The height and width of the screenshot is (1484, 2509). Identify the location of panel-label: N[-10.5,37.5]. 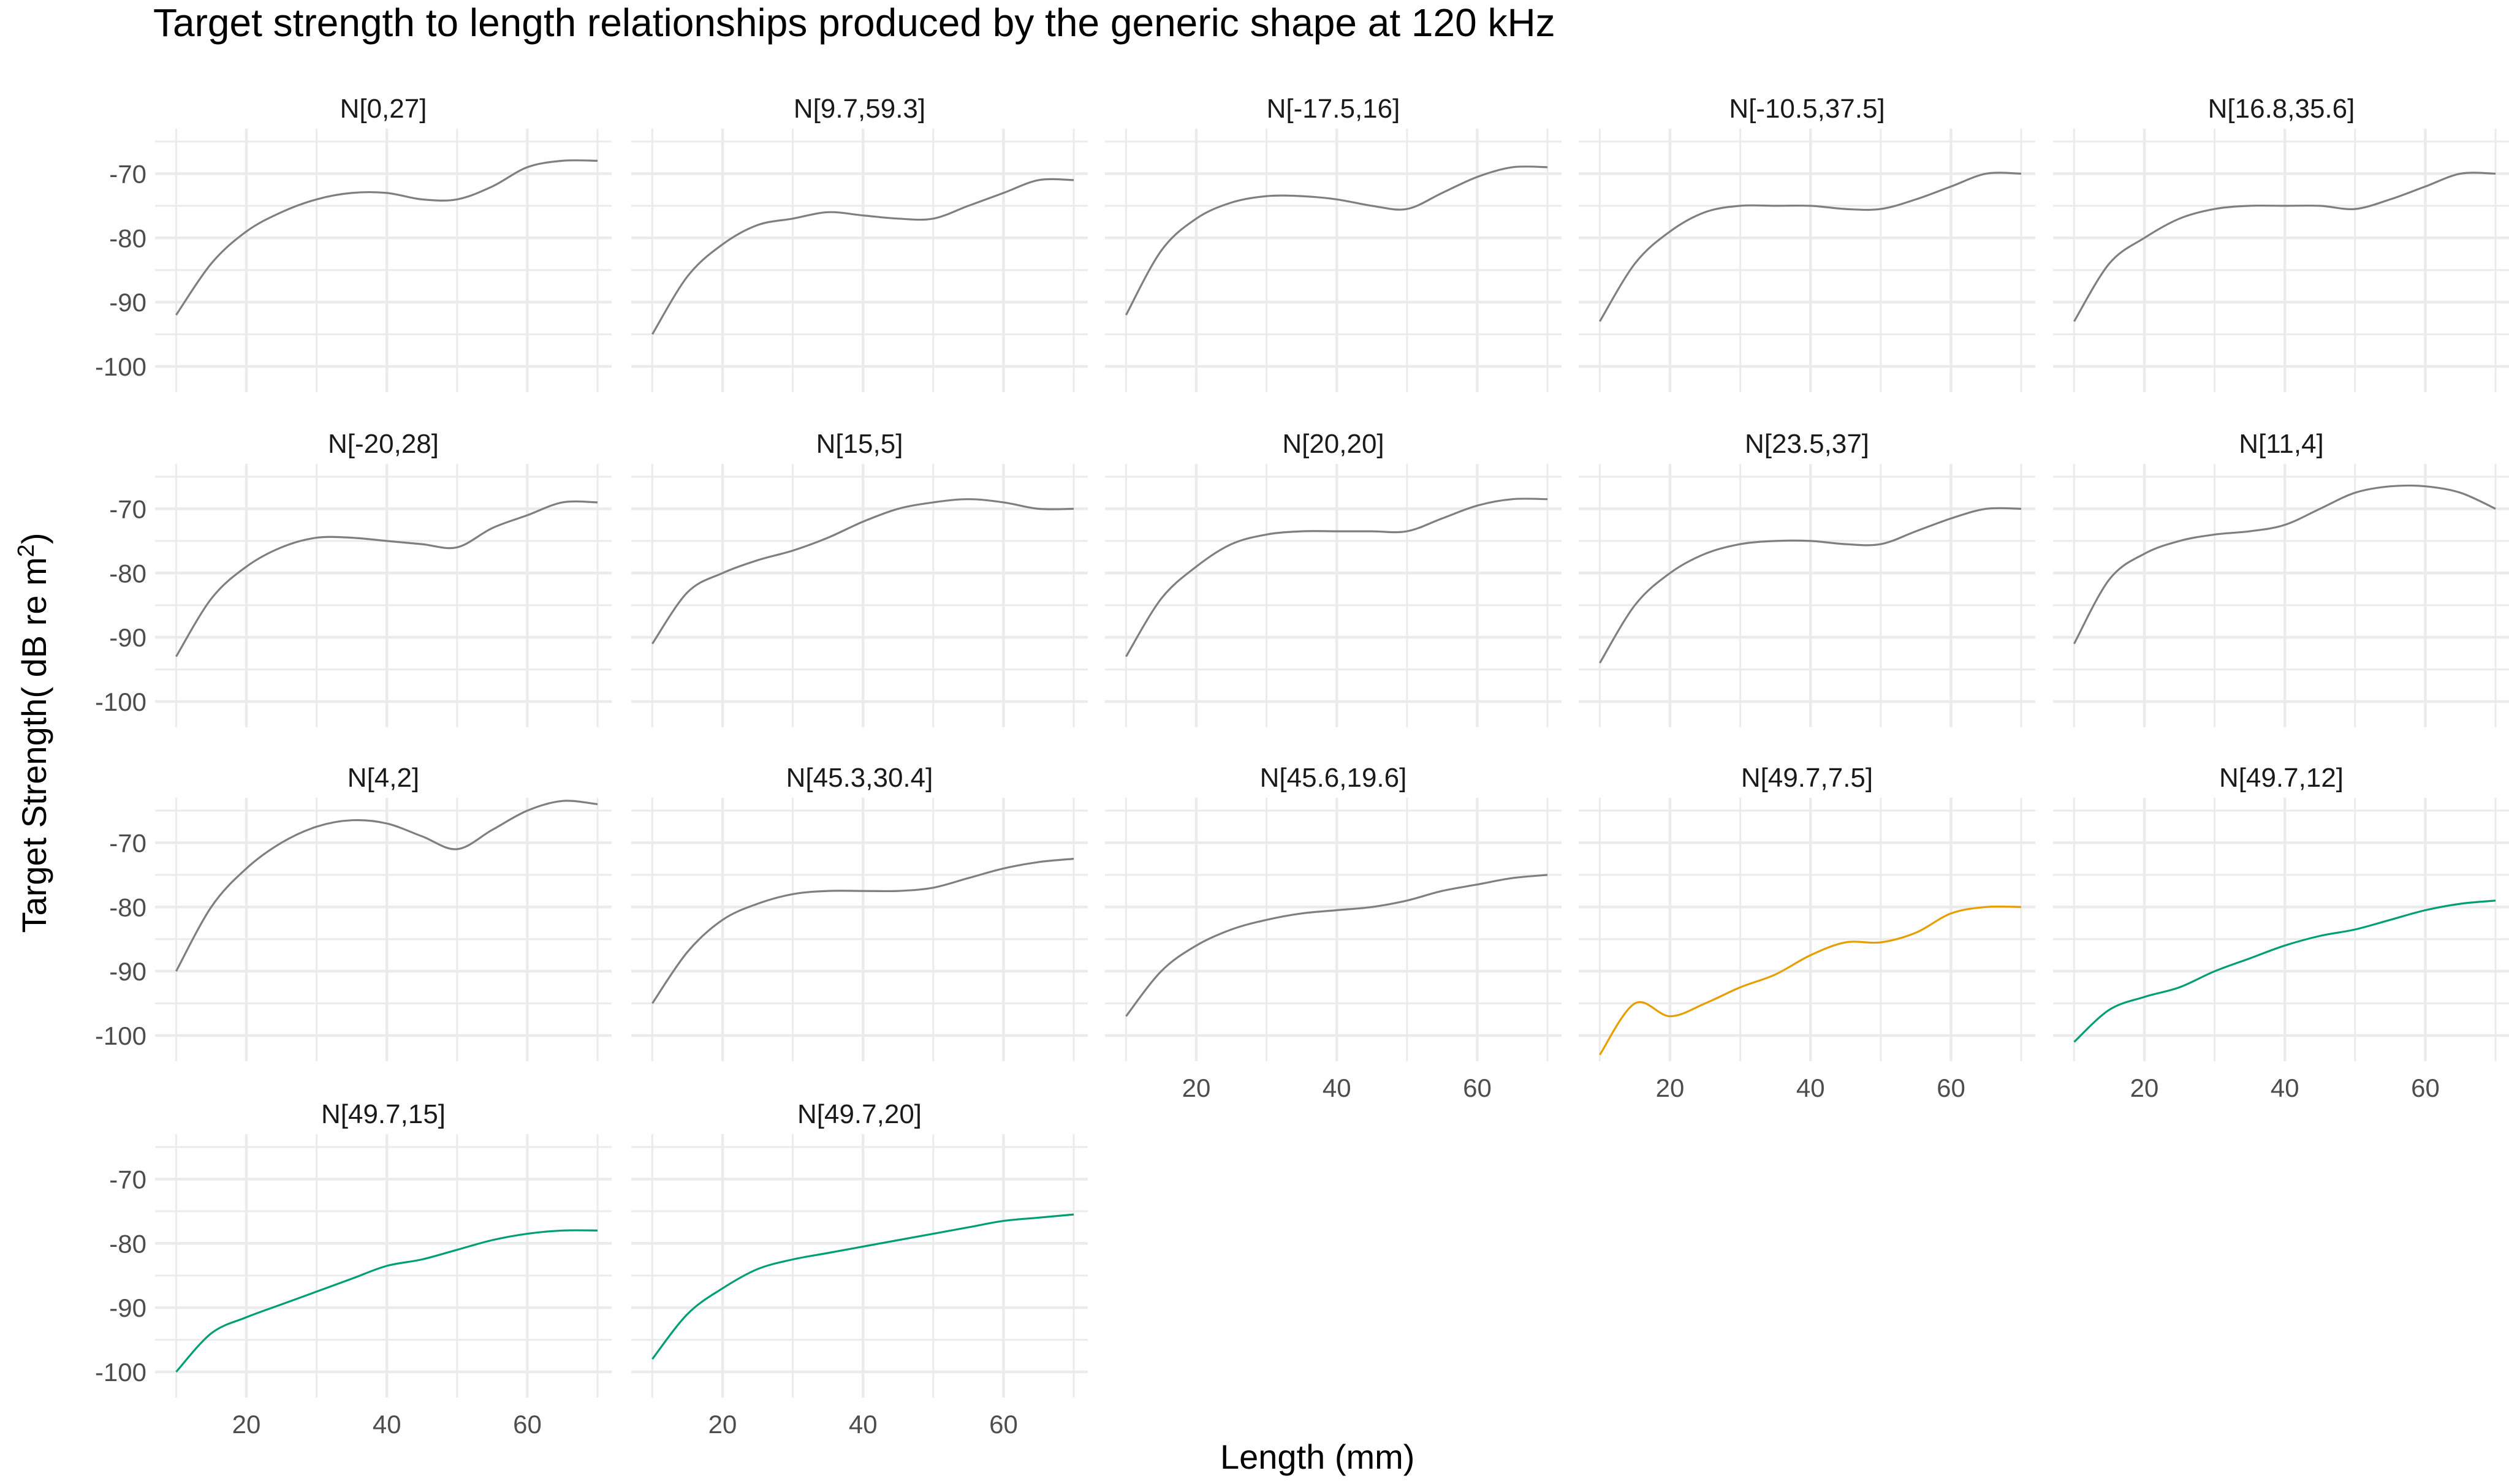
(1807, 109).